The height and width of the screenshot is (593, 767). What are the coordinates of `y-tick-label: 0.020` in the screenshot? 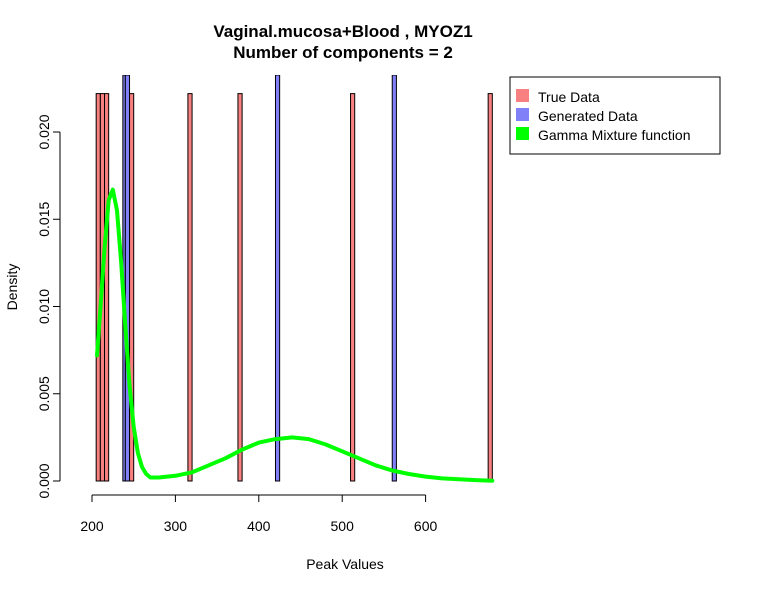 It's located at (44, 131).